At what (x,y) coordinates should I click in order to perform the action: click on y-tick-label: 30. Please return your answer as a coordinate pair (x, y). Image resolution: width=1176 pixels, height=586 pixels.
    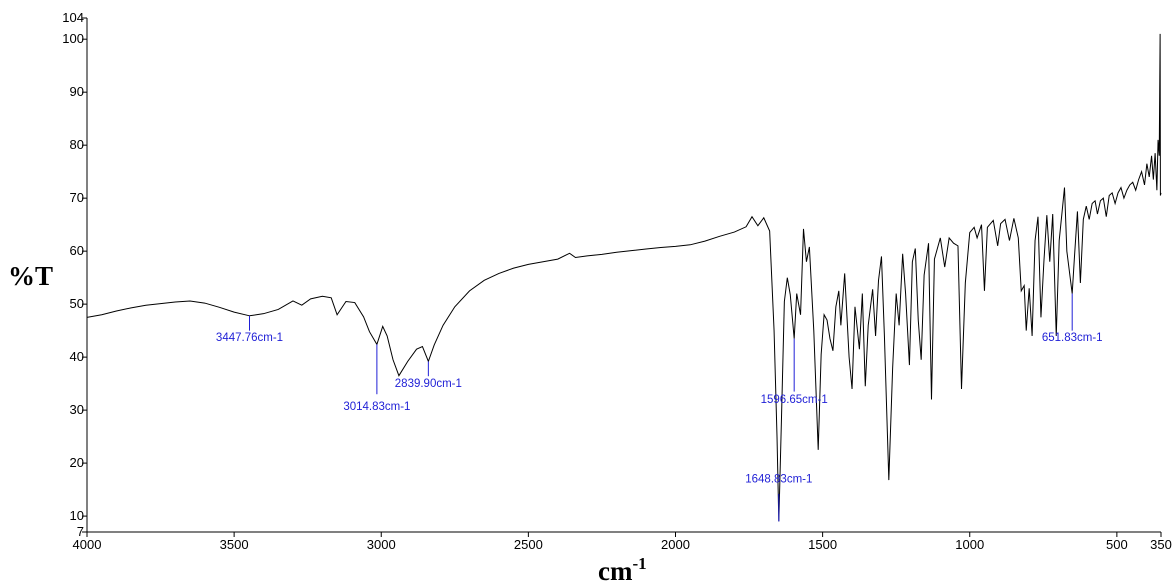
    Looking at the image, I should click on (77, 409).